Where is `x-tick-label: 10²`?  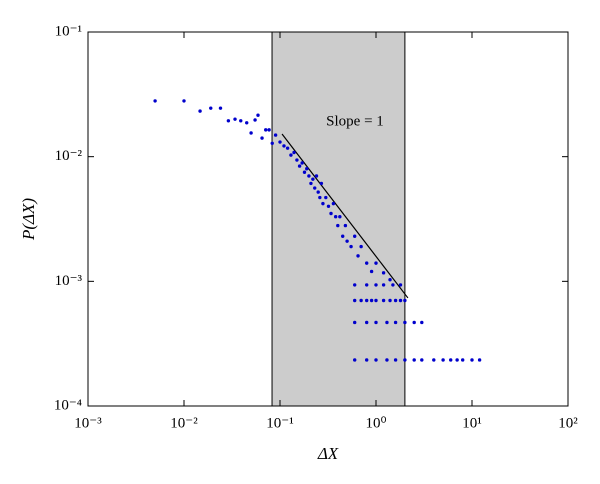 x-tick-label: 10² is located at coordinates (568, 423).